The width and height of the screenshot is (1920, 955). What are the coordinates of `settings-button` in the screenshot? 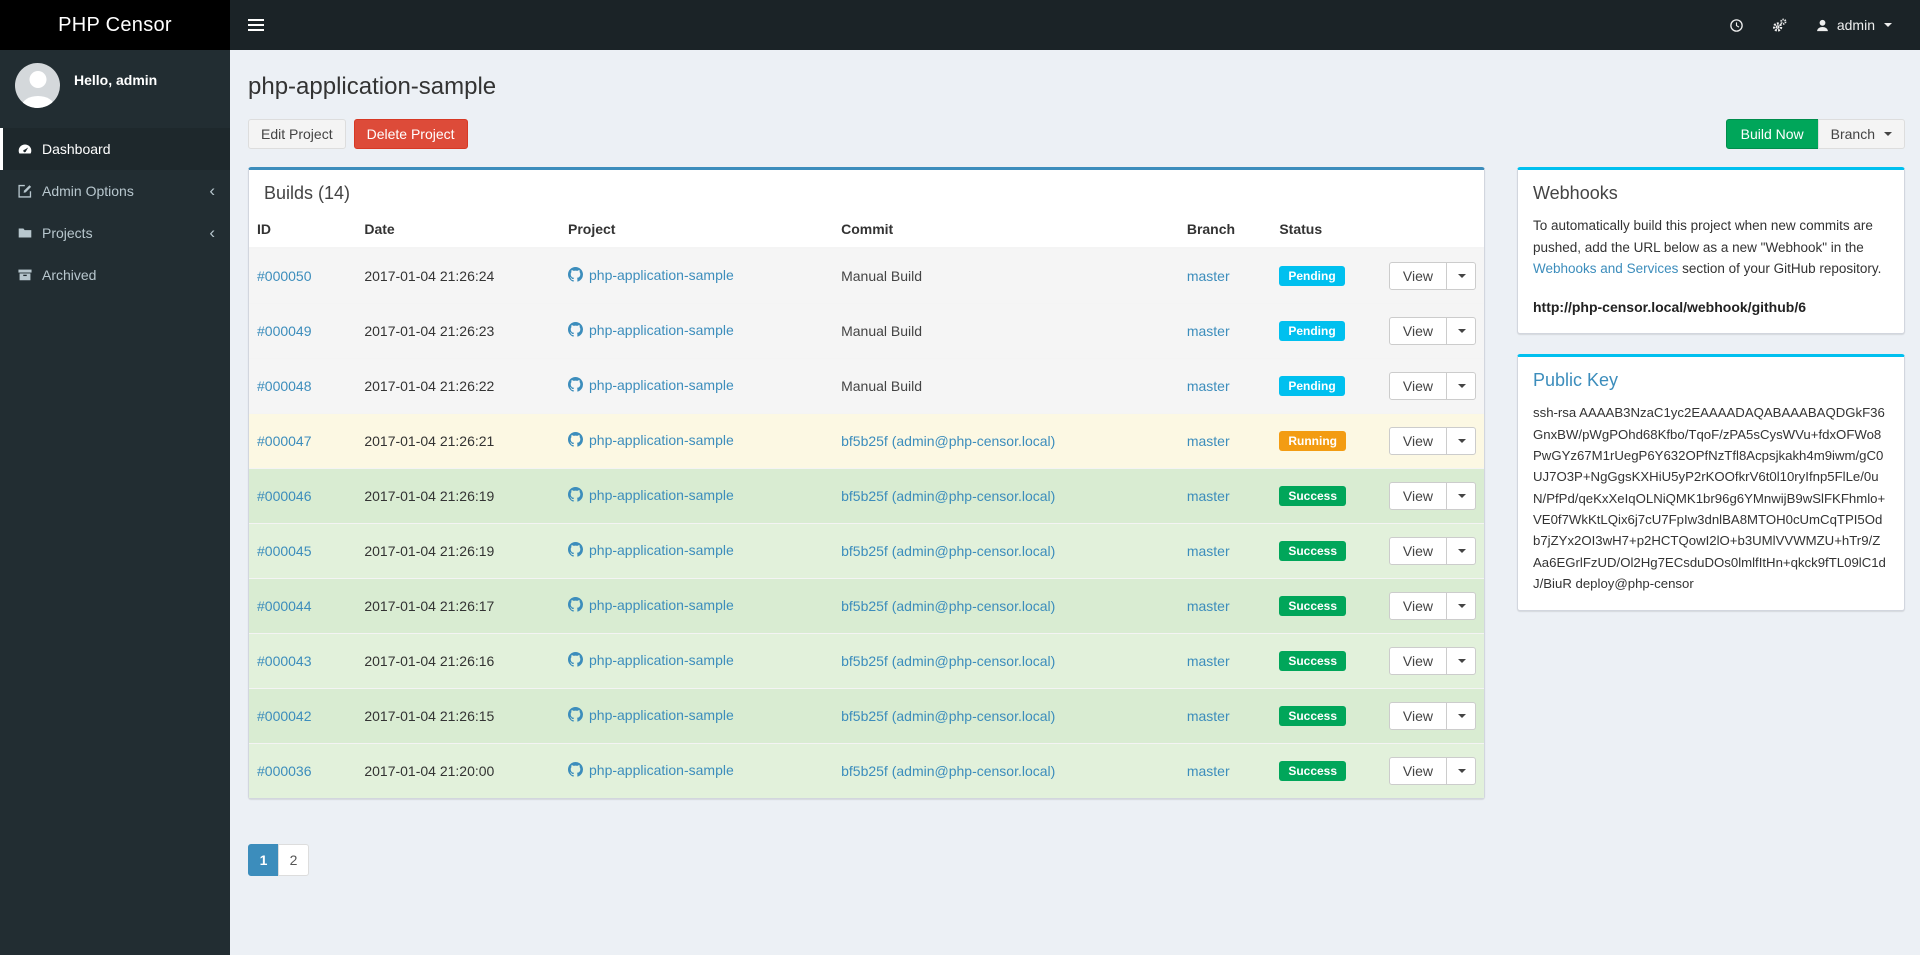 It's located at (1779, 25).